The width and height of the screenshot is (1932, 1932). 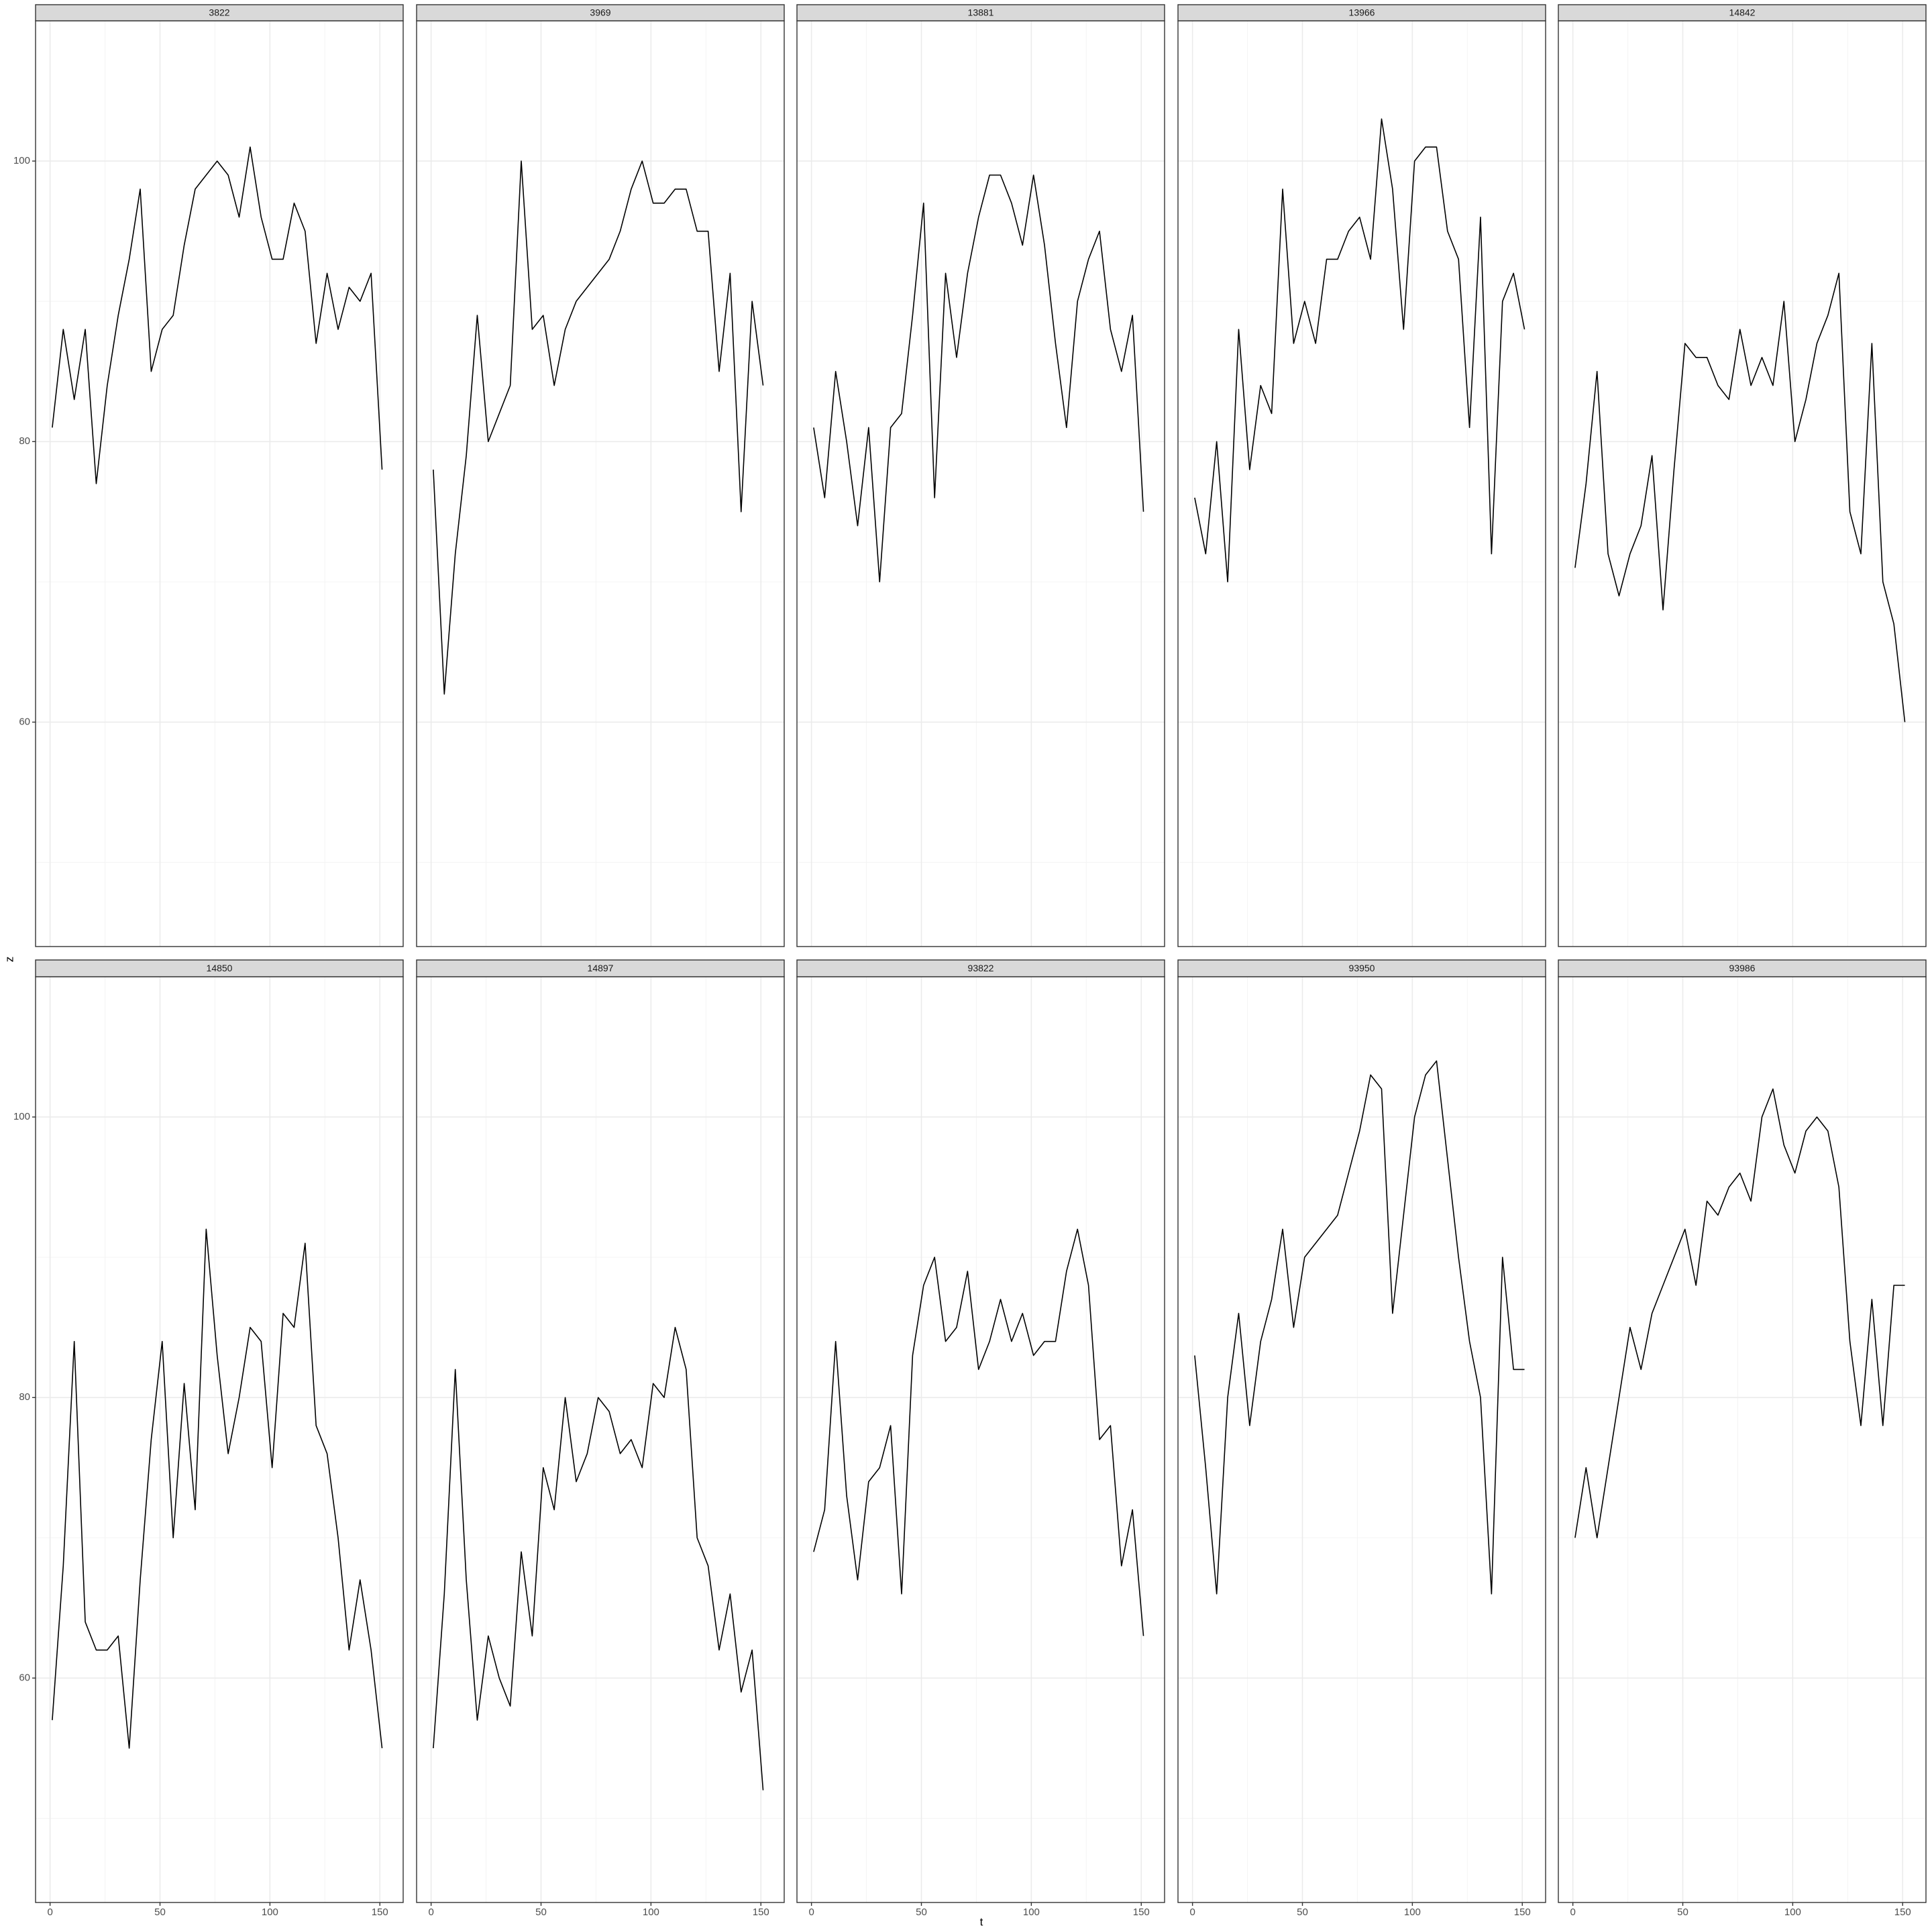 What do you see at coordinates (9, 960) in the screenshot?
I see `y-axis-title: z` at bounding box center [9, 960].